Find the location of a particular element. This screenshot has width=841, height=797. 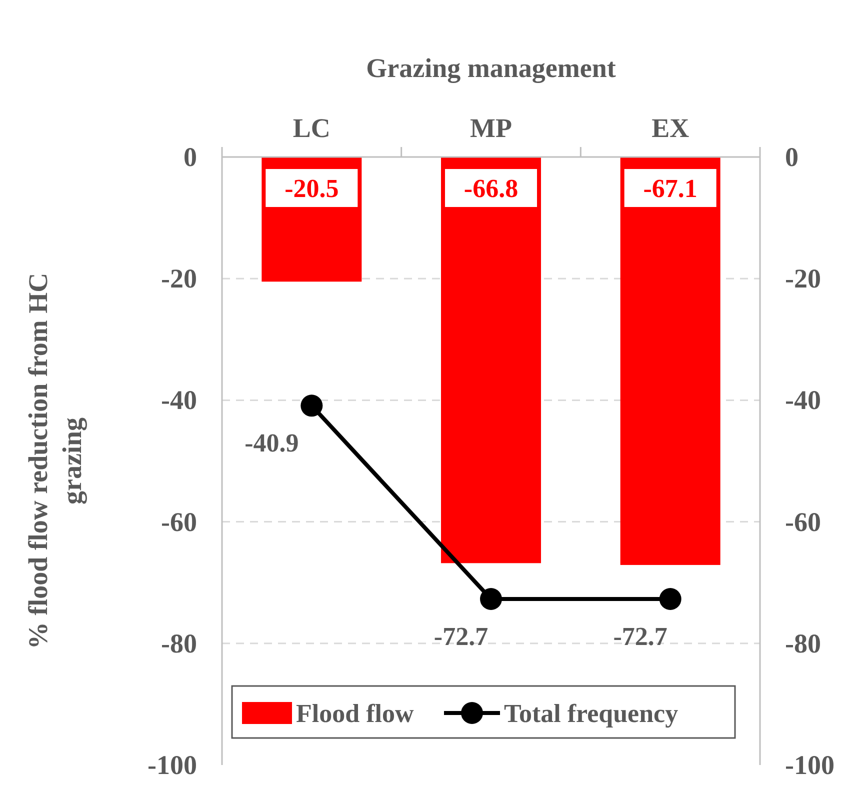

y-tick-label: 0 is located at coordinates (190, 157).